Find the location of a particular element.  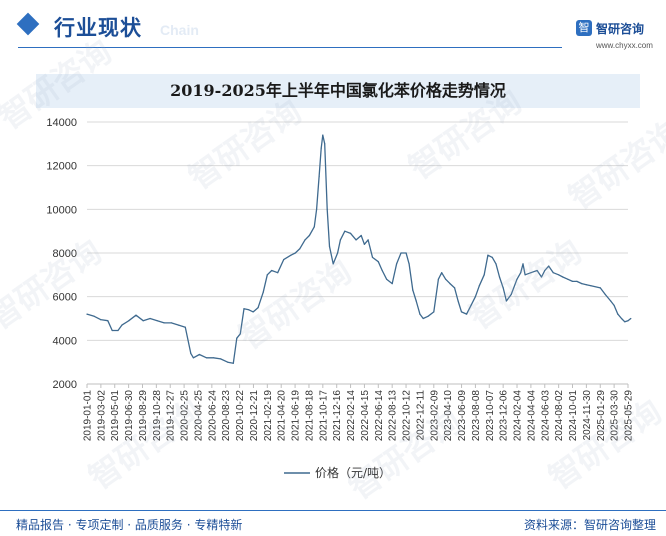

x-tick-label: 2023-10-07 is located at coordinates (490, 416).